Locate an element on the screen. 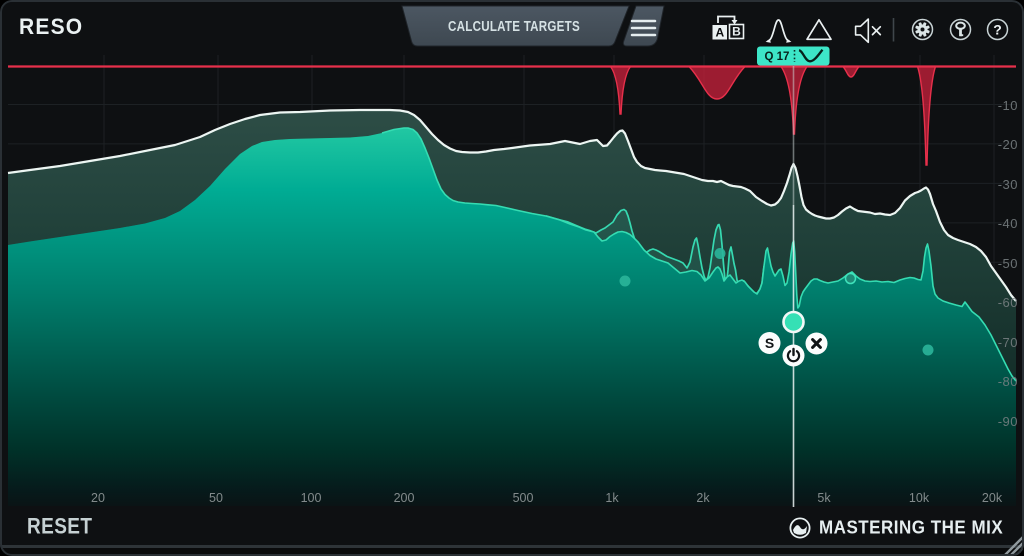 This screenshot has height=556, width=1024. svg-text: B is located at coordinates (736, 32).